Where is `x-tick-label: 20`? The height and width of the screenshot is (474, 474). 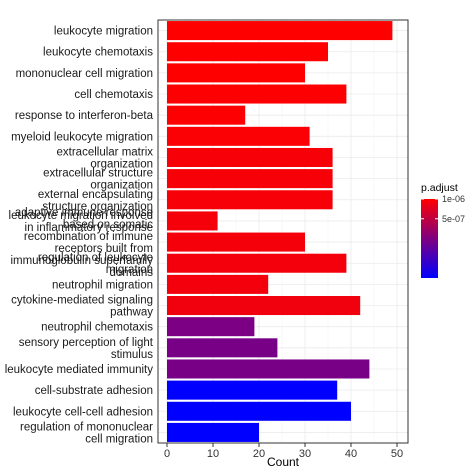
x-tick-label: 20 is located at coordinates (259, 454).